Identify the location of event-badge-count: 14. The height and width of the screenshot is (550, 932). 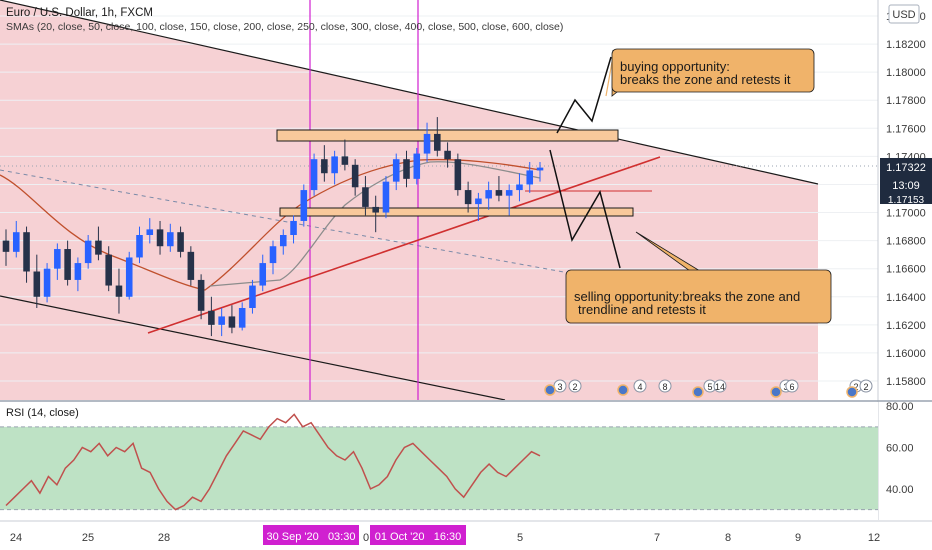
(720, 387).